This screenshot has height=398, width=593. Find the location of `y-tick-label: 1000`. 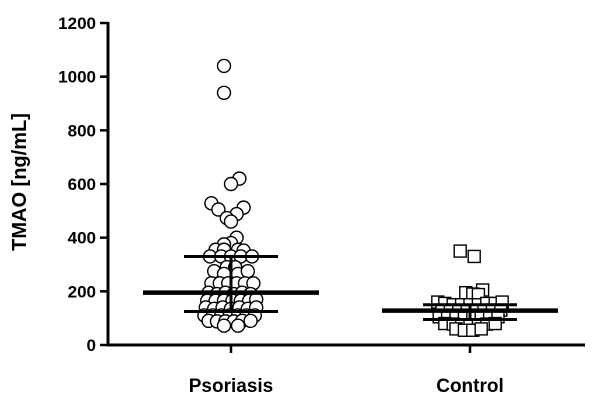

y-tick-label: 1000 is located at coordinates (77, 77).